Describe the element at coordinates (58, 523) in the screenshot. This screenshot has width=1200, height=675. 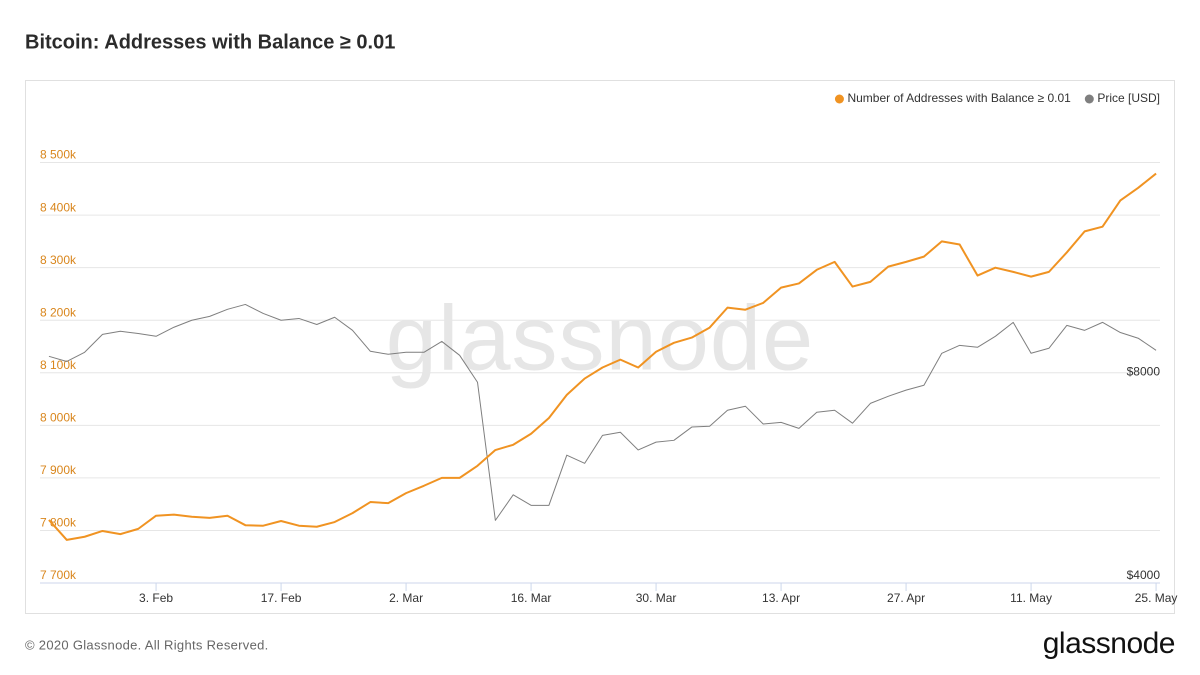
I see `y-tick-label: 7 800k` at that location.